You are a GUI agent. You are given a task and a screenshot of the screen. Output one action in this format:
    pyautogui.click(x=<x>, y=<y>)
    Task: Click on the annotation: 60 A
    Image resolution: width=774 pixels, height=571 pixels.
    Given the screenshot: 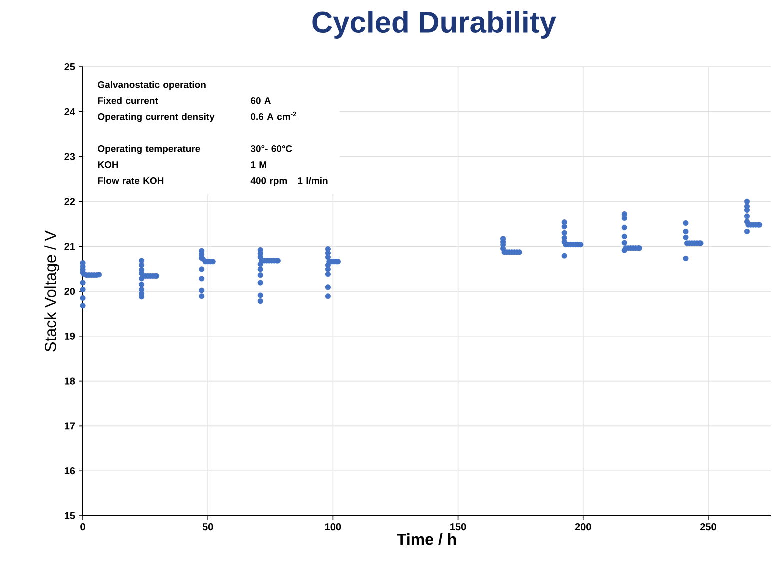 What is the action you would take?
    pyautogui.click(x=261, y=101)
    